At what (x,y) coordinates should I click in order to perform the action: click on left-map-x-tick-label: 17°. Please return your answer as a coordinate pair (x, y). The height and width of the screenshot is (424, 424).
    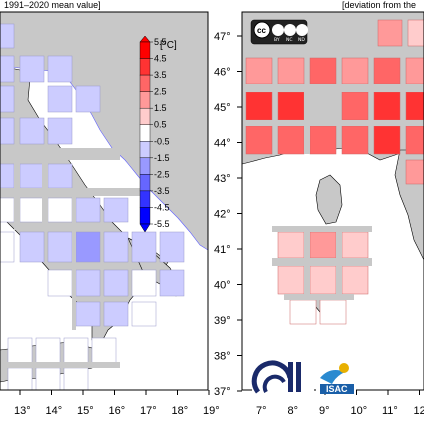
    Looking at the image, I should click on (148, 411).